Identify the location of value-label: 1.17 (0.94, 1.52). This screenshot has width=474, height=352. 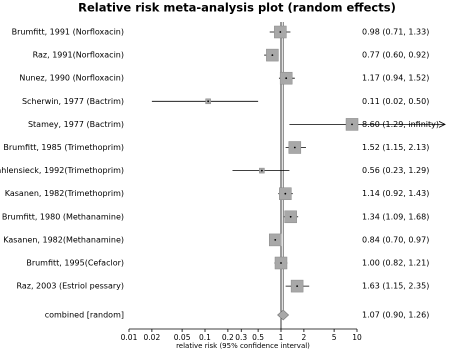
(395, 78).